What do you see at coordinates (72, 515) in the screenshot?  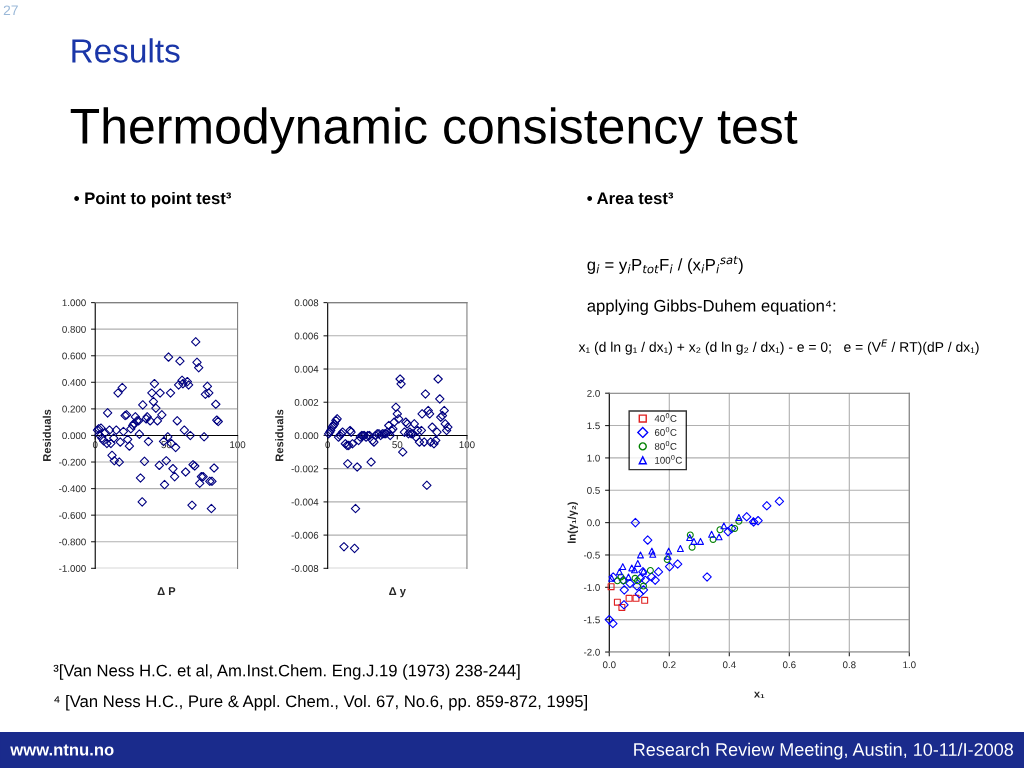 I see `y-tick-label: -0.600` at bounding box center [72, 515].